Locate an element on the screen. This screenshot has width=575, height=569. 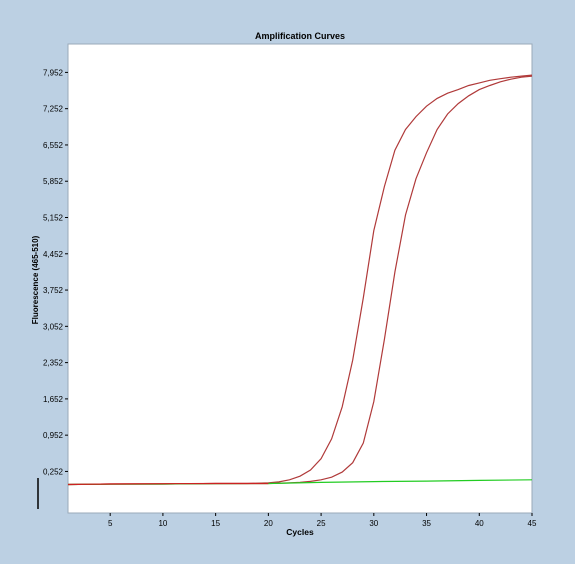
y-tick-label: 6,552 is located at coordinates (53, 145).